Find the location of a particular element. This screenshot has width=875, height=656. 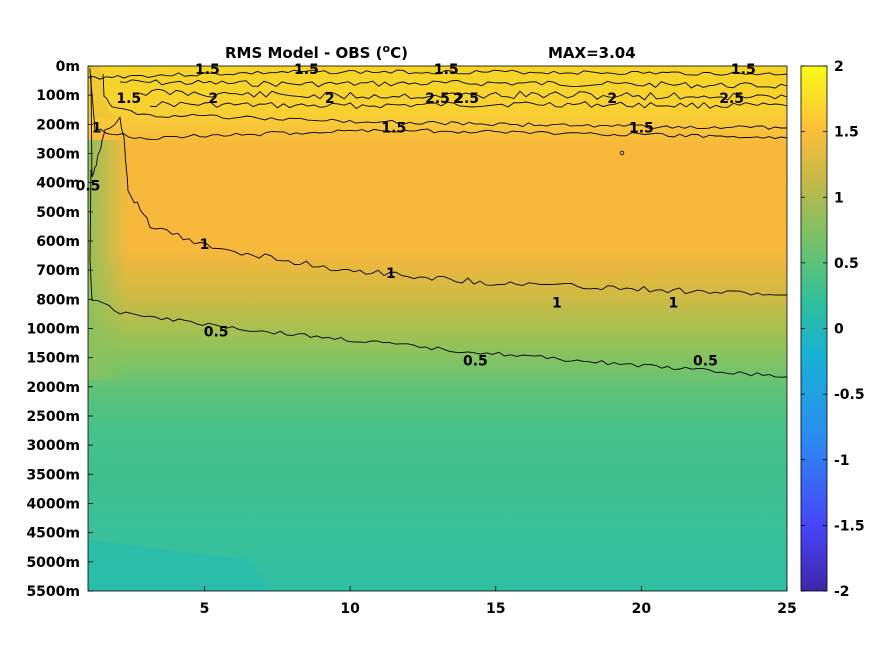

colorbar-tick-label: 2 is located at coordinates (839, 67).